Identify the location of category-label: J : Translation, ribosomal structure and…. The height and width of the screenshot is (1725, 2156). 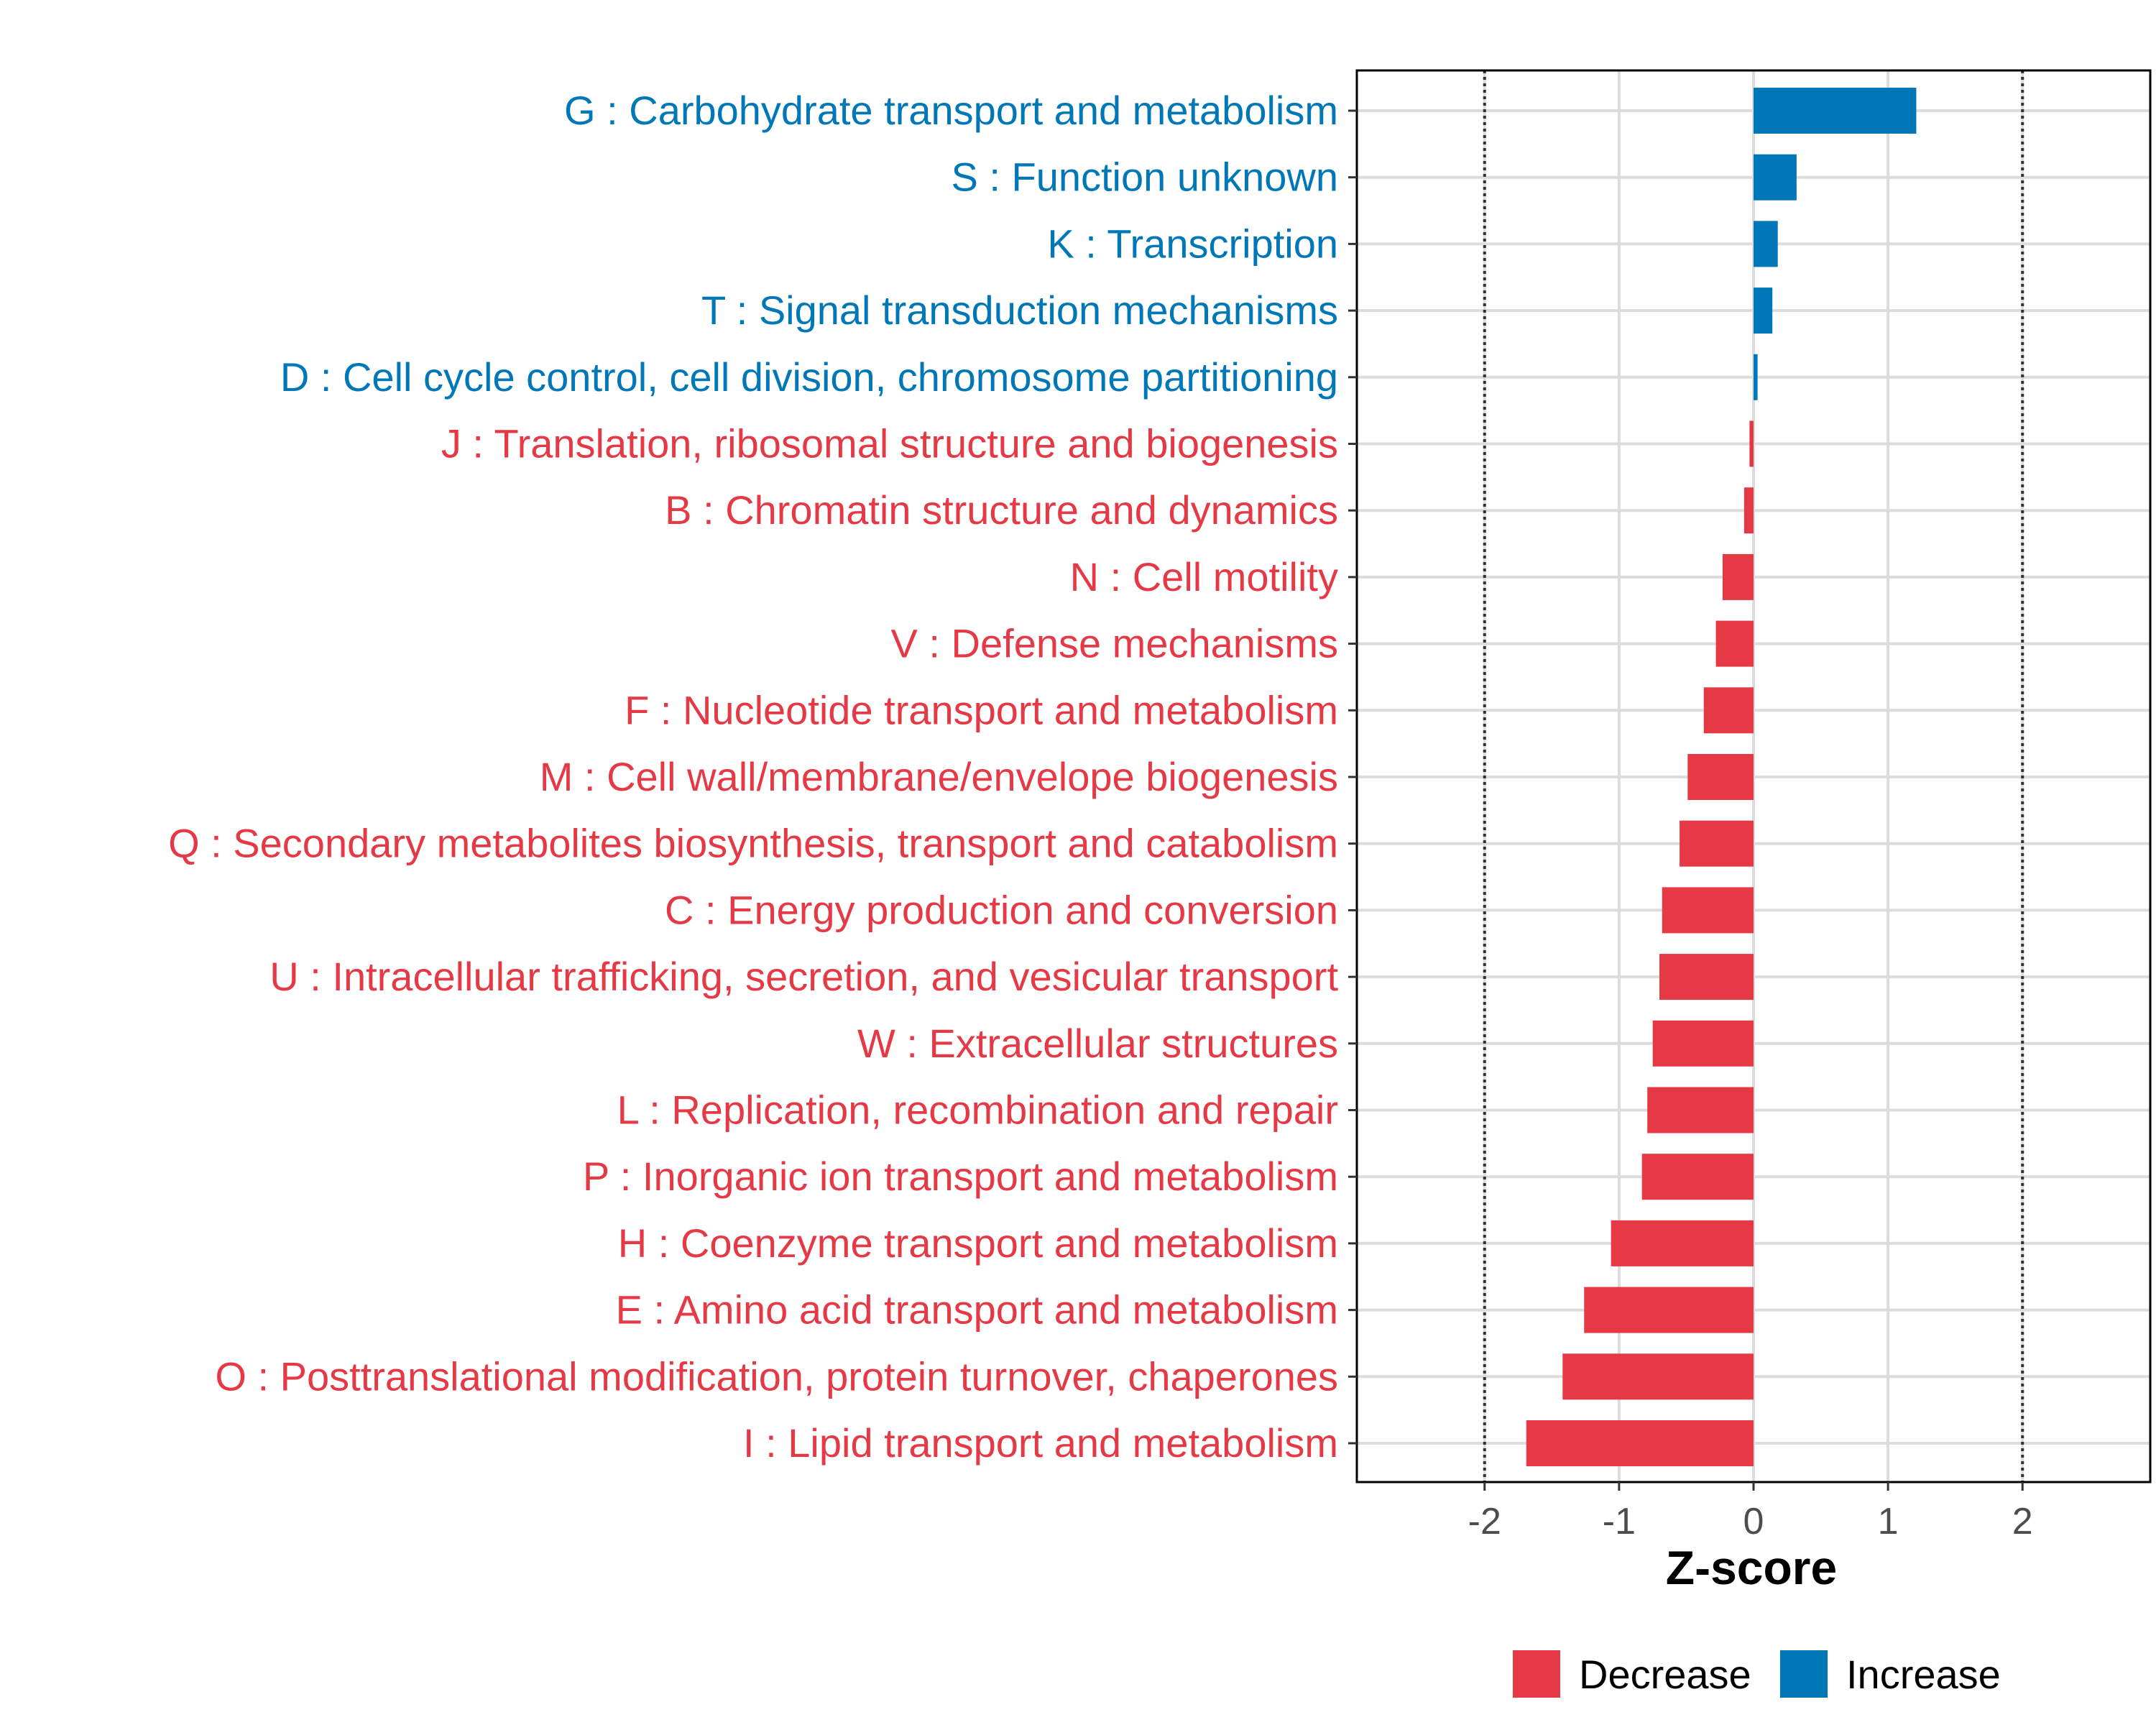
(890, 443).